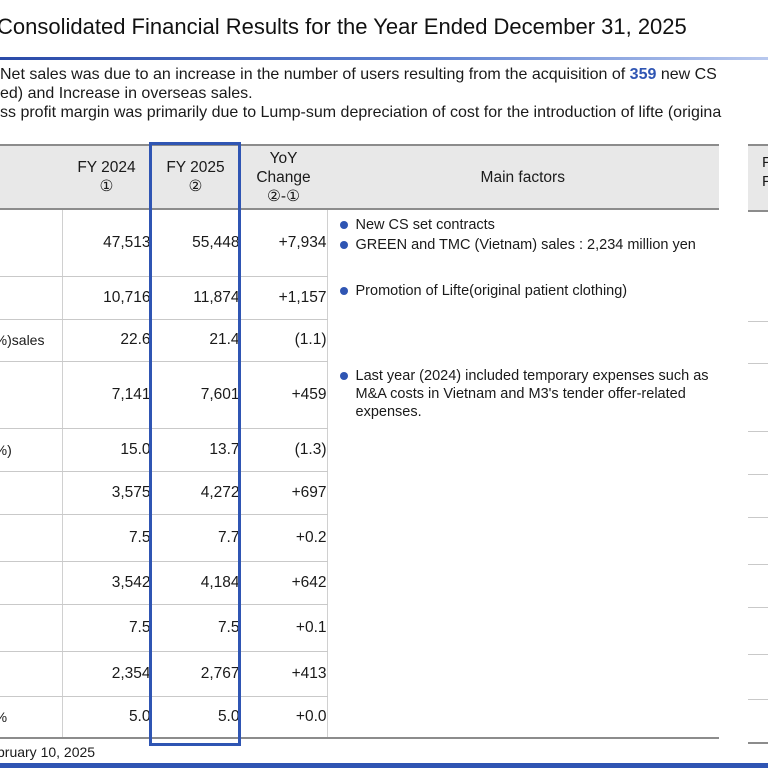 The height and width of the screenshot is (768, 768). I want to click on header-sub: ②-①, so click(283, 196).